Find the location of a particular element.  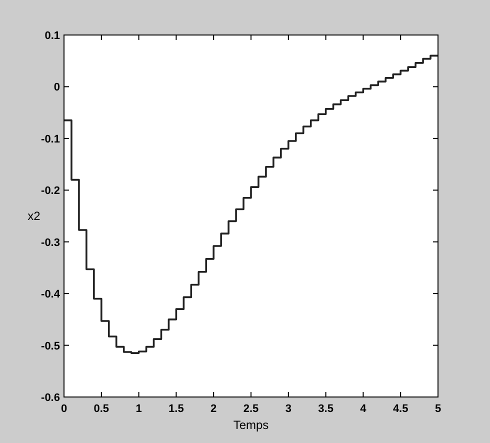

x-tick-label: 4.5 is located at coordinates (400, 409).